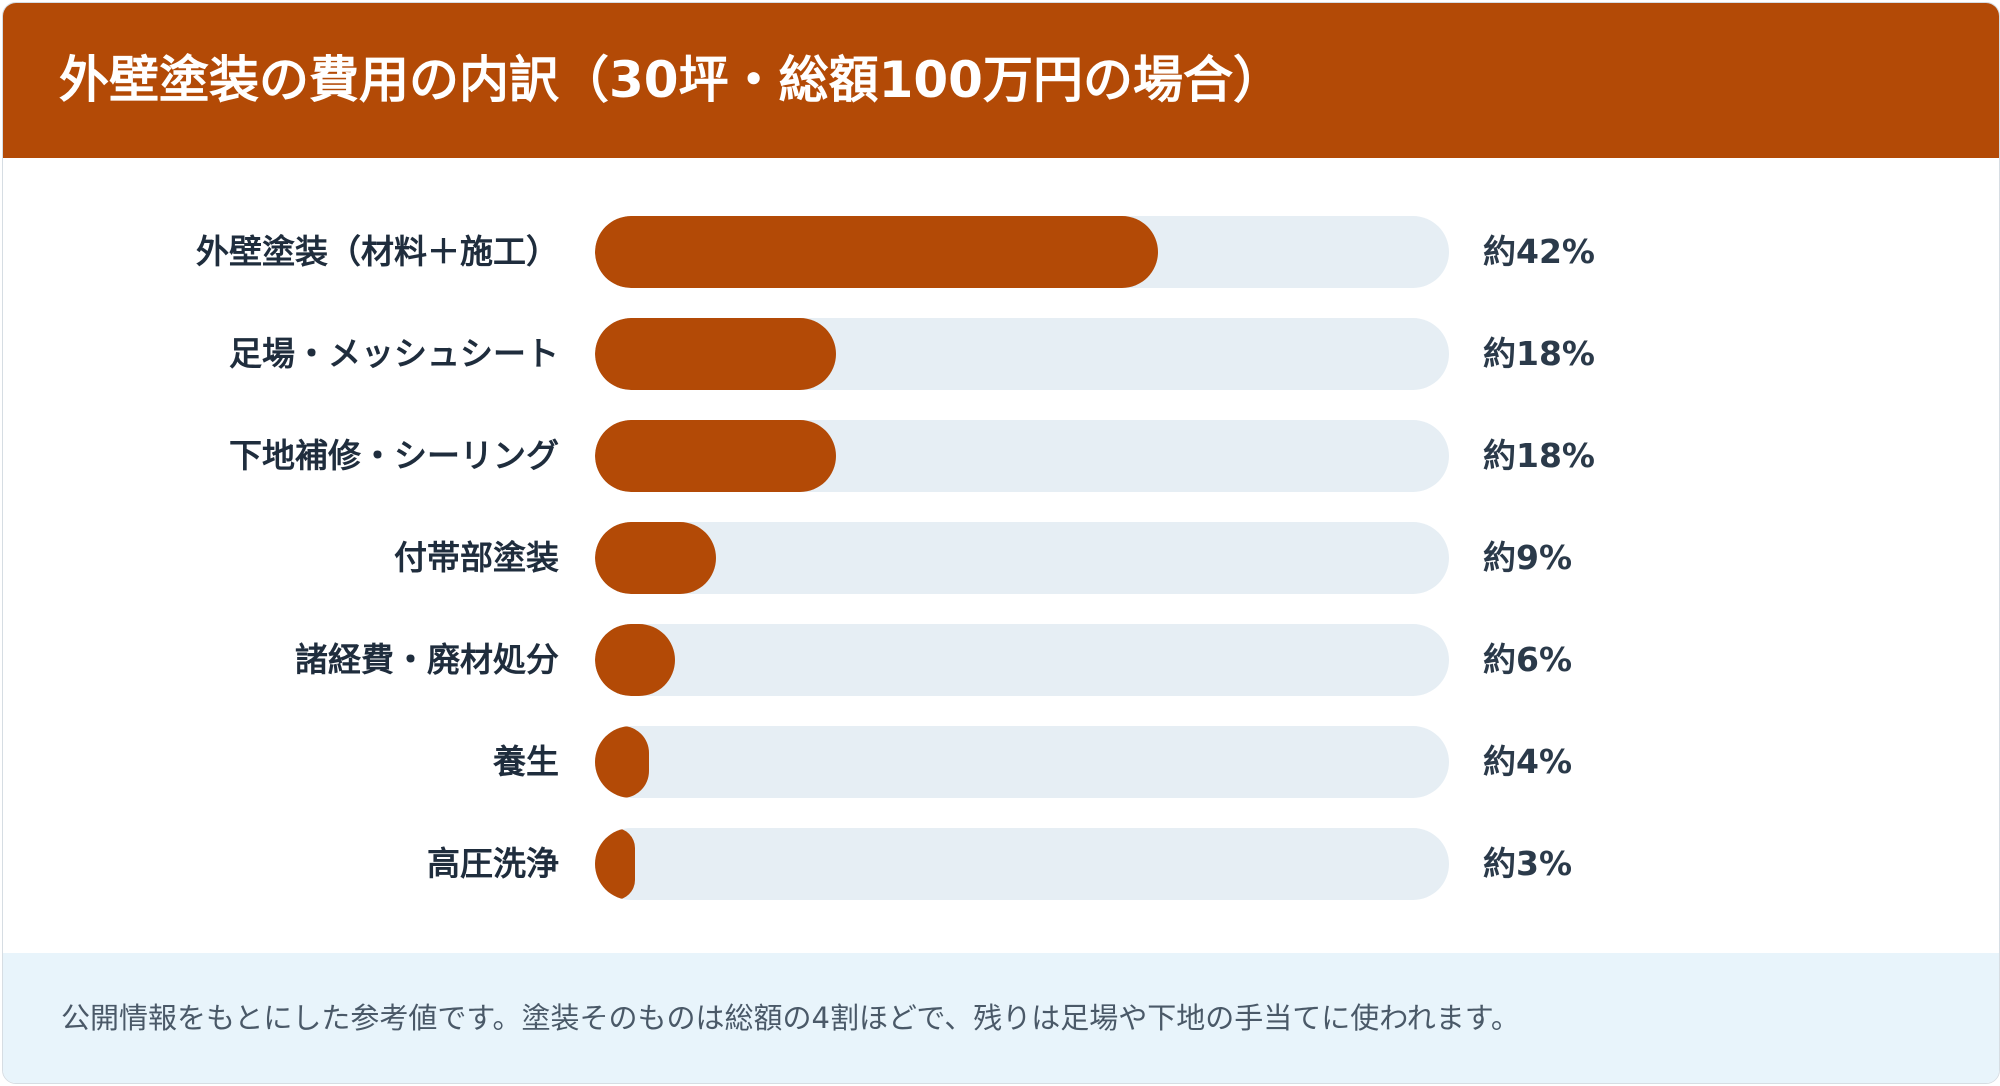 The height and width of the screenshot is (1086, 2000). Describe the element at coordinates (394, 455) in the screenshot. I see `bar-category-label: 下地補修・シーリング` at that location.